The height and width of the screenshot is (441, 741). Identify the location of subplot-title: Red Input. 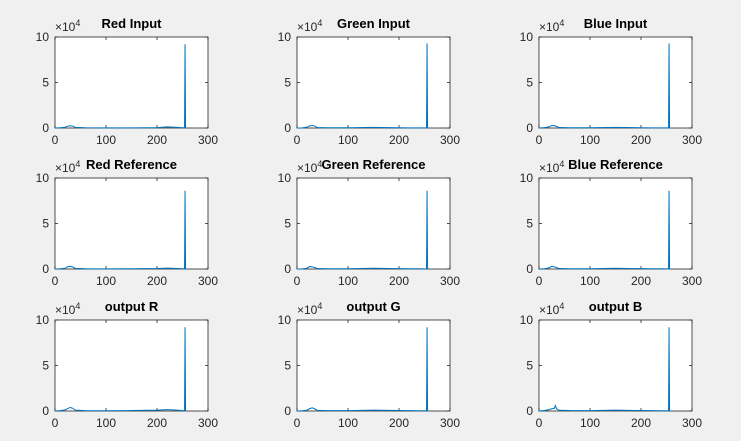
(132, 23).